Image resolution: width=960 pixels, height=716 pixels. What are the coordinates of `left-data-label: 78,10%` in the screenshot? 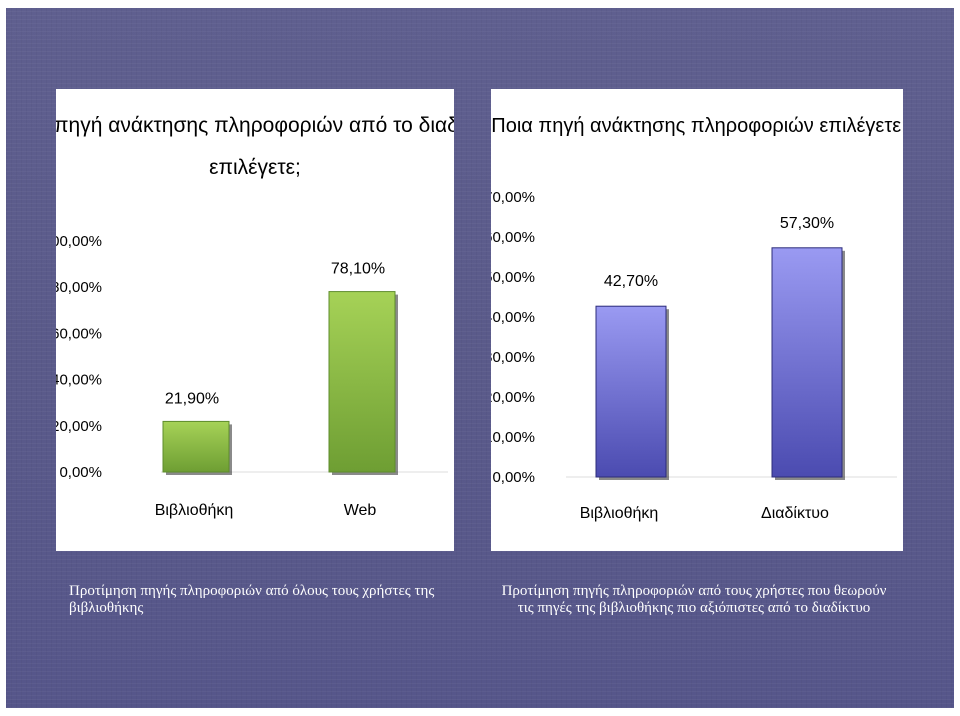 It's located at (358, 269).